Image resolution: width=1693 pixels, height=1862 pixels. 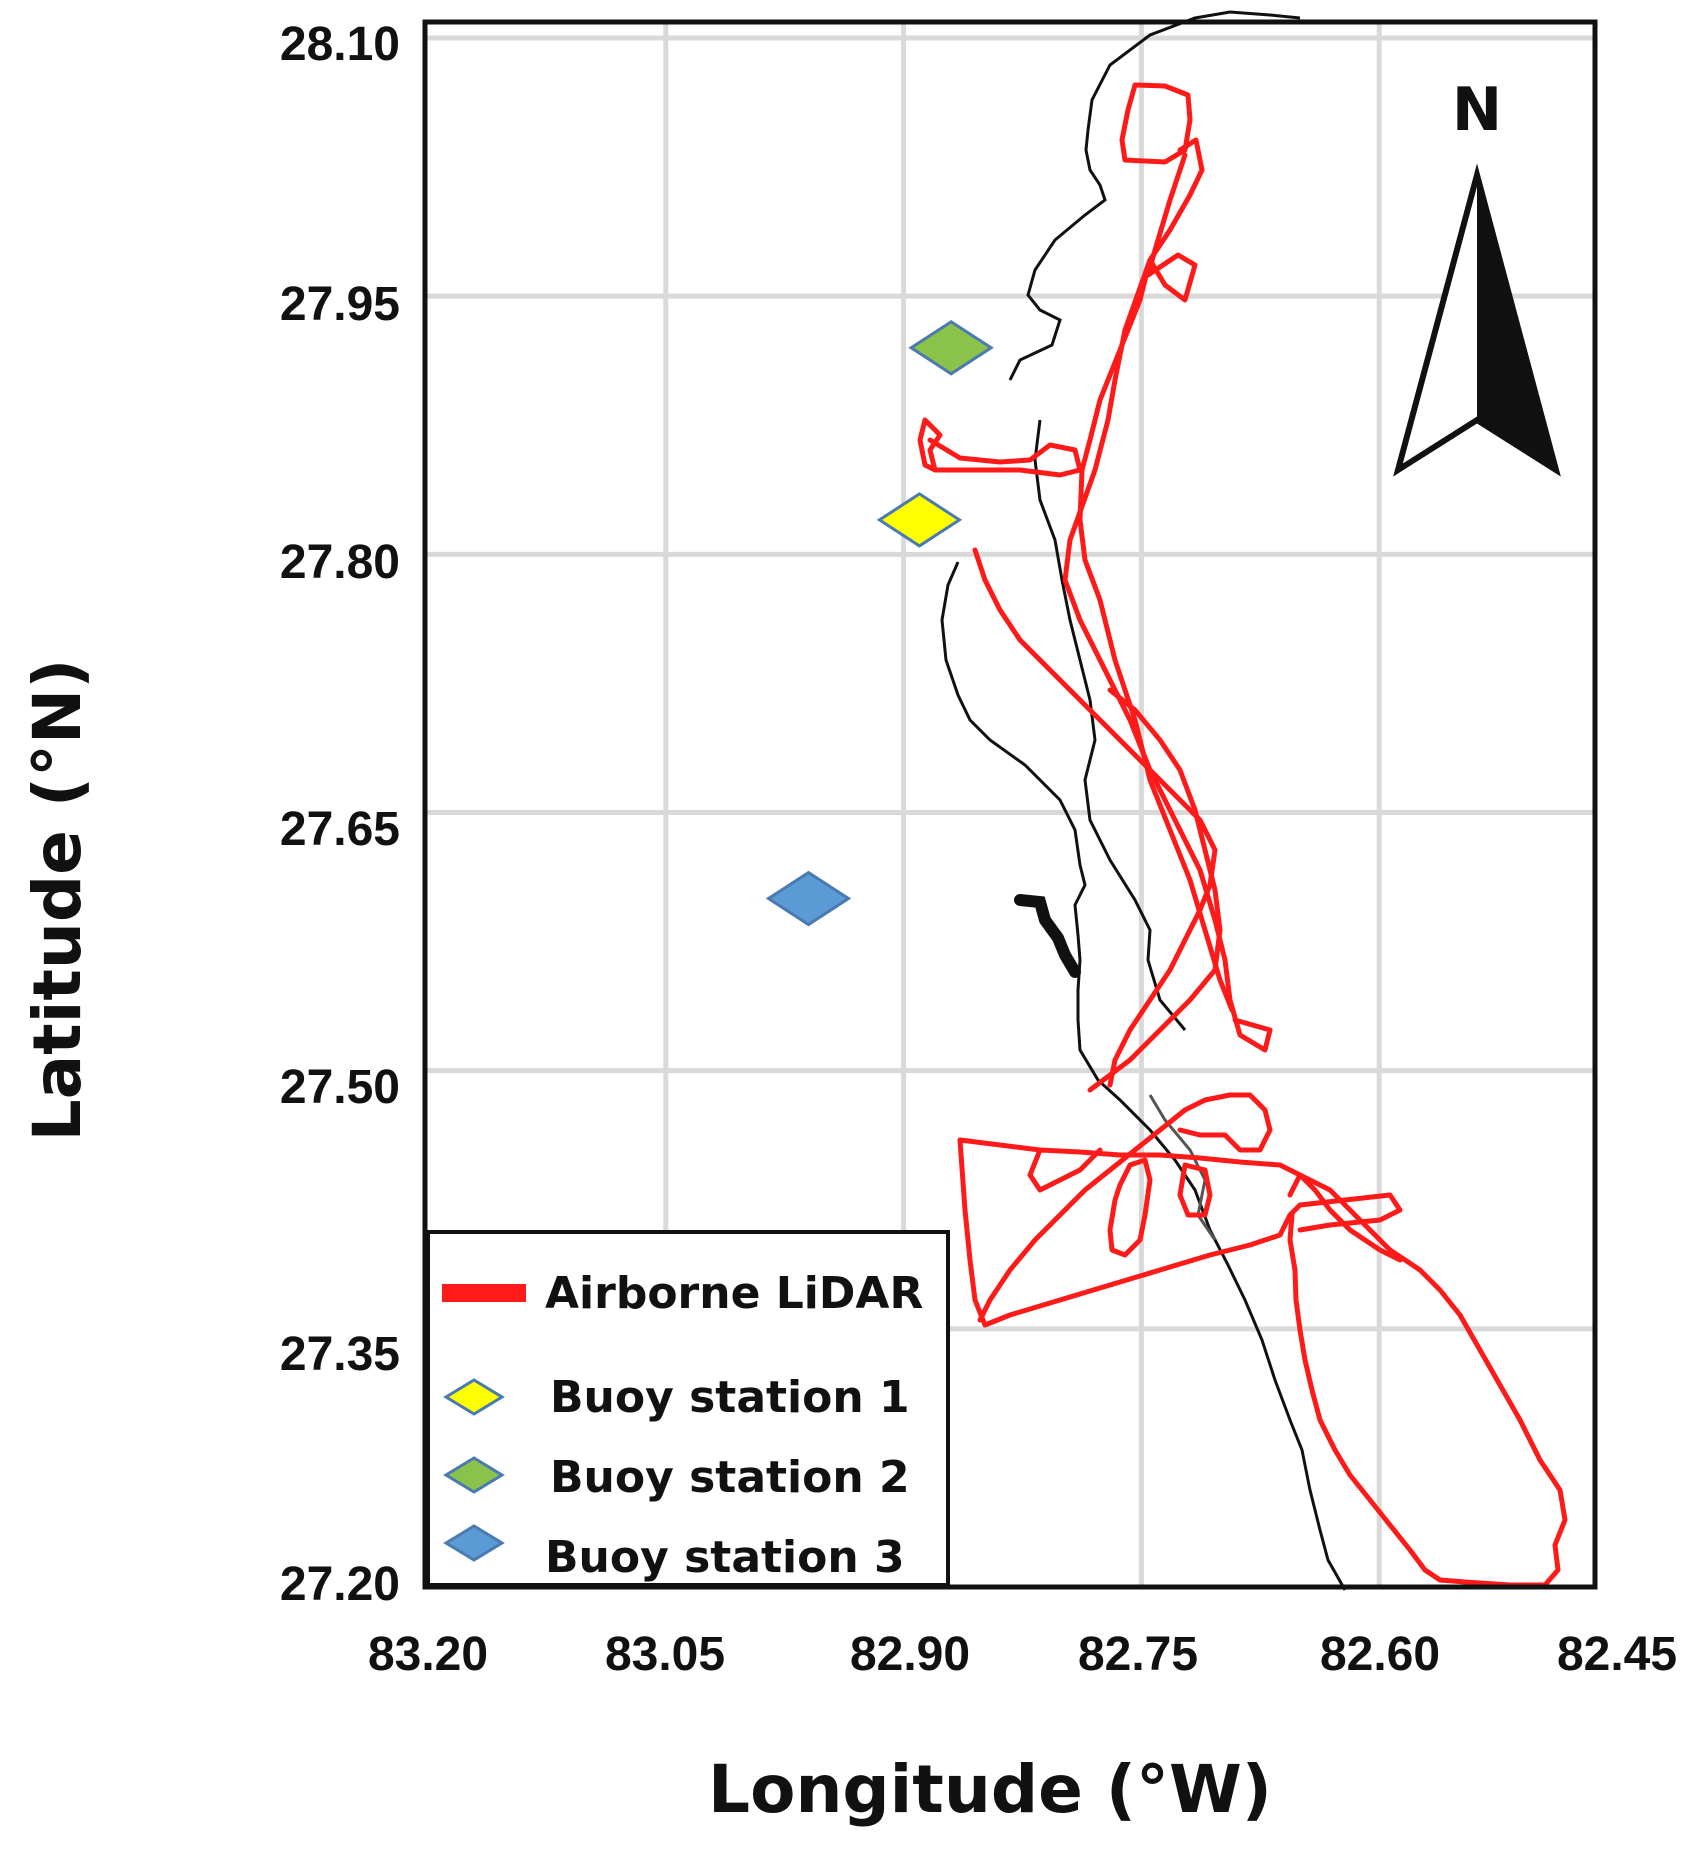 I want to click on x-tick-label: 82.90, so click(x=910, y=1654).